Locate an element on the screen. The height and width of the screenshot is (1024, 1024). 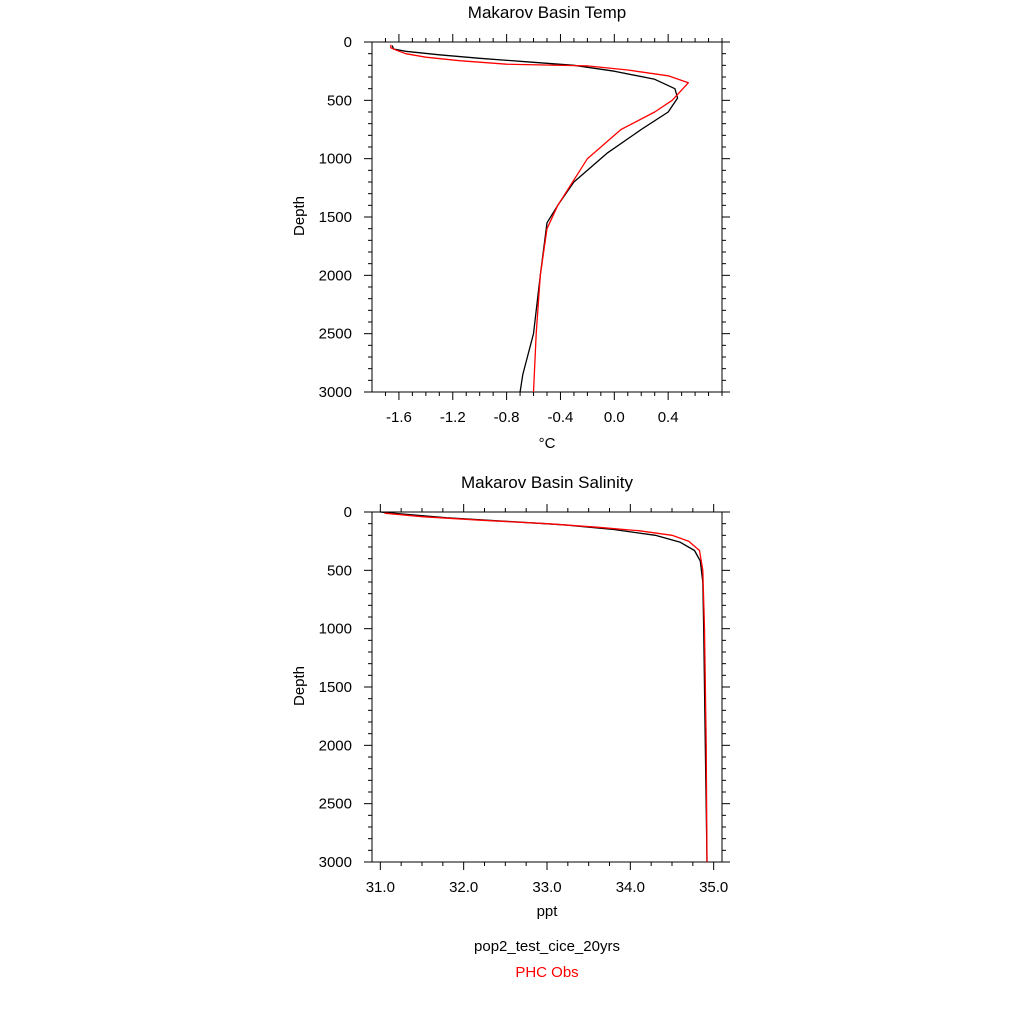
temp-x-tick-label: -0.8 is located at coordinates (507, 417).